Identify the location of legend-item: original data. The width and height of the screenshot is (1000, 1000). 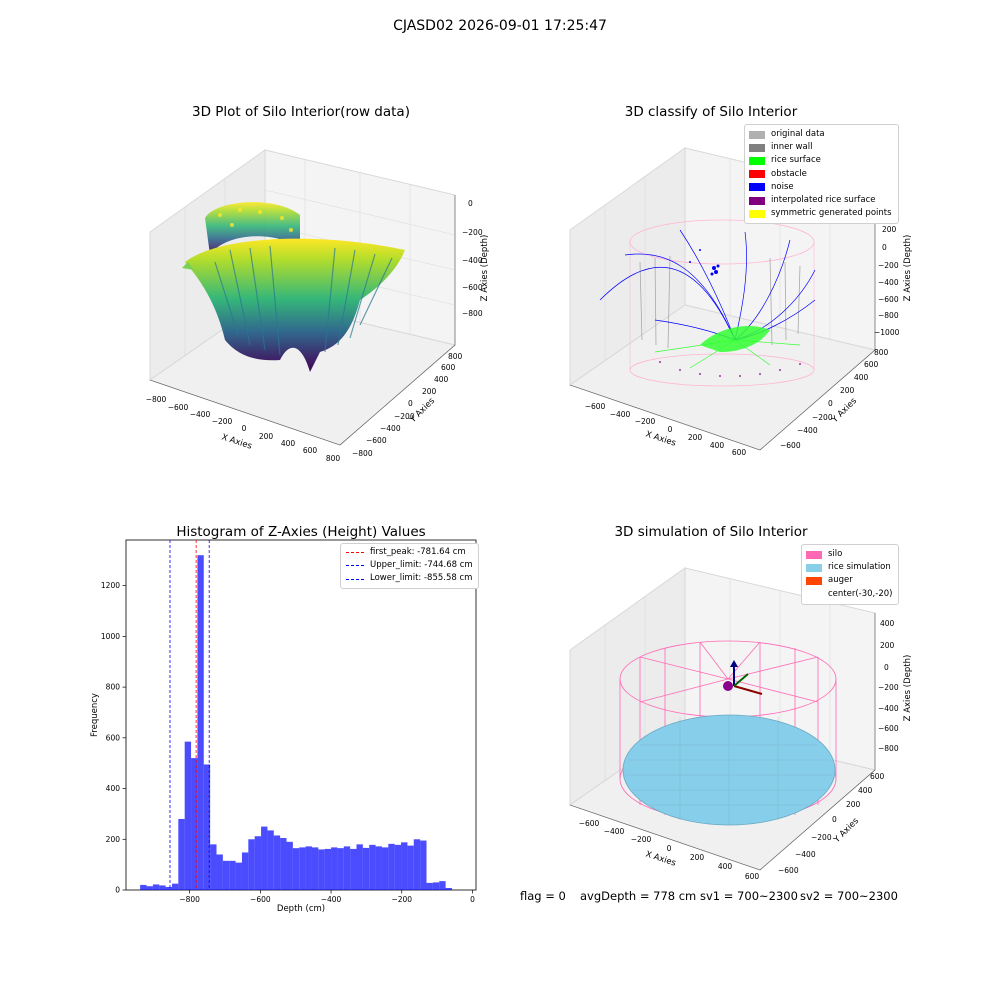
(820, 134).